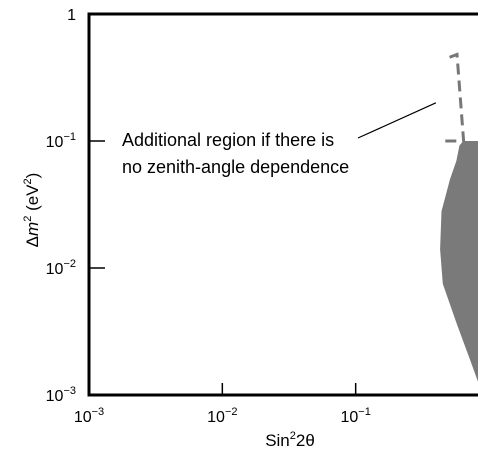  Describe the element at coordinates (75, 206) in the screenshot. I see `y-ticks: 110−110−210−3` at that location.